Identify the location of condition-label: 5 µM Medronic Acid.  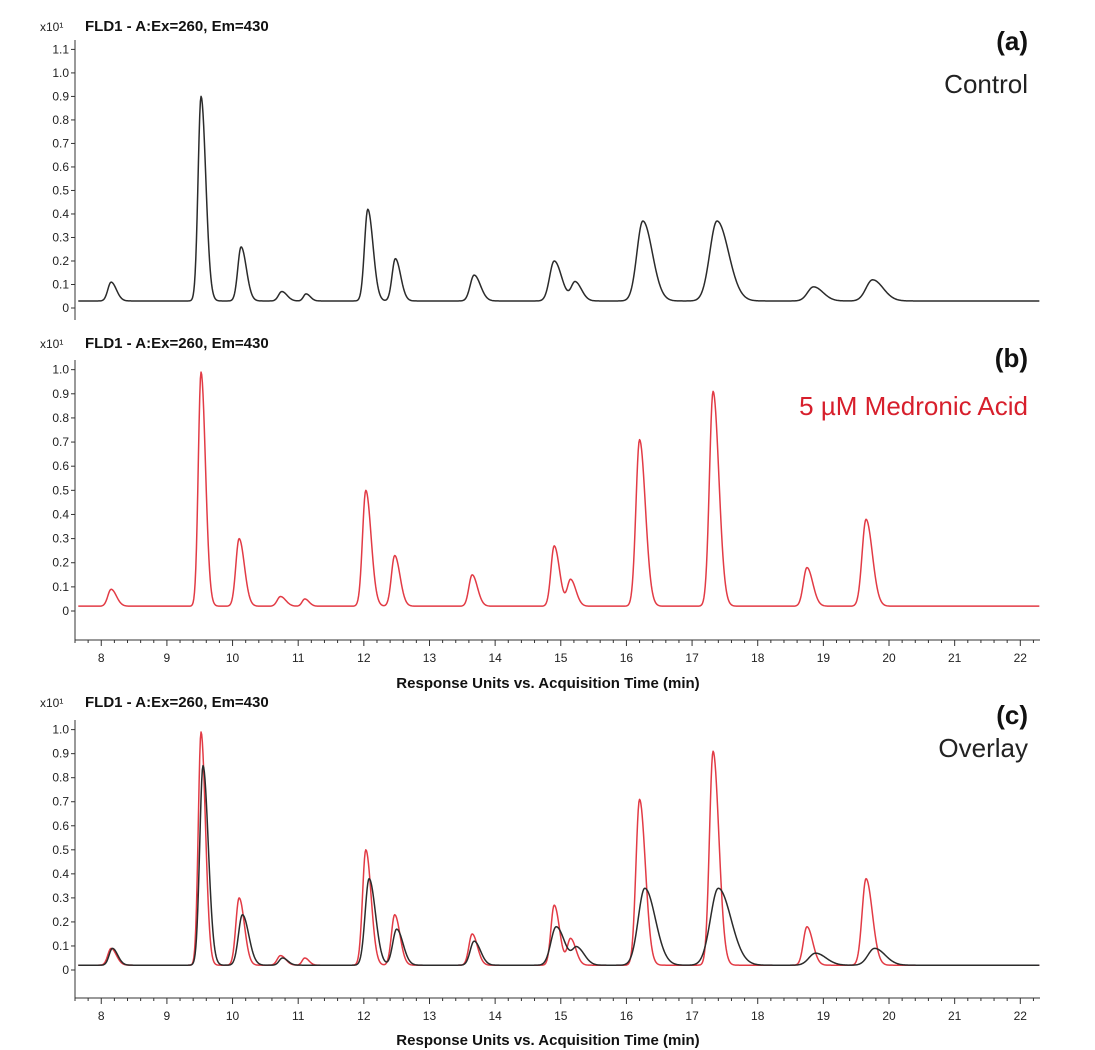
(913, 406).